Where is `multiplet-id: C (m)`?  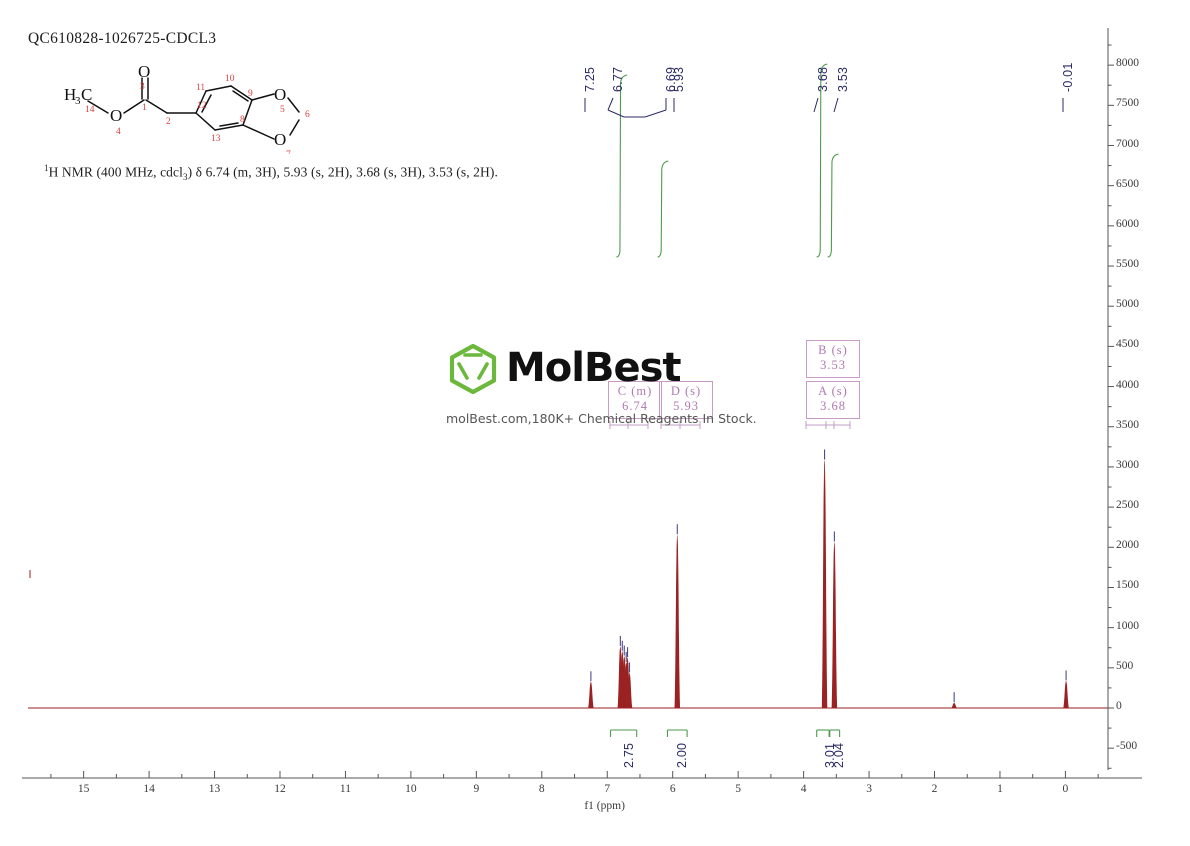
multiplet-id: C (m) is located at coordinates (635, 391).